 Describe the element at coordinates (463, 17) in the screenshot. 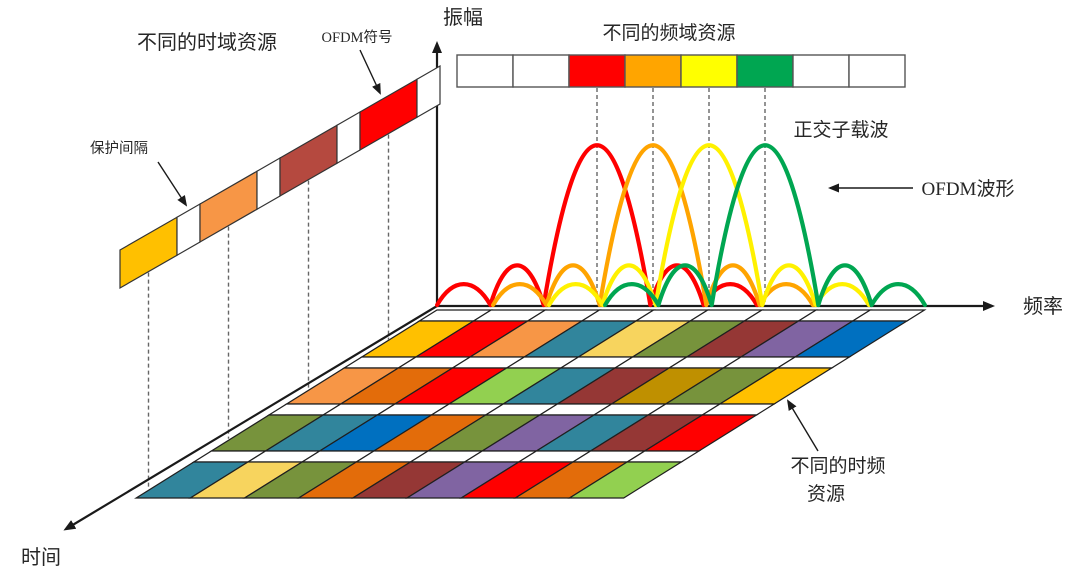

I see `amplitude-axis-label: 振幅` at that location.